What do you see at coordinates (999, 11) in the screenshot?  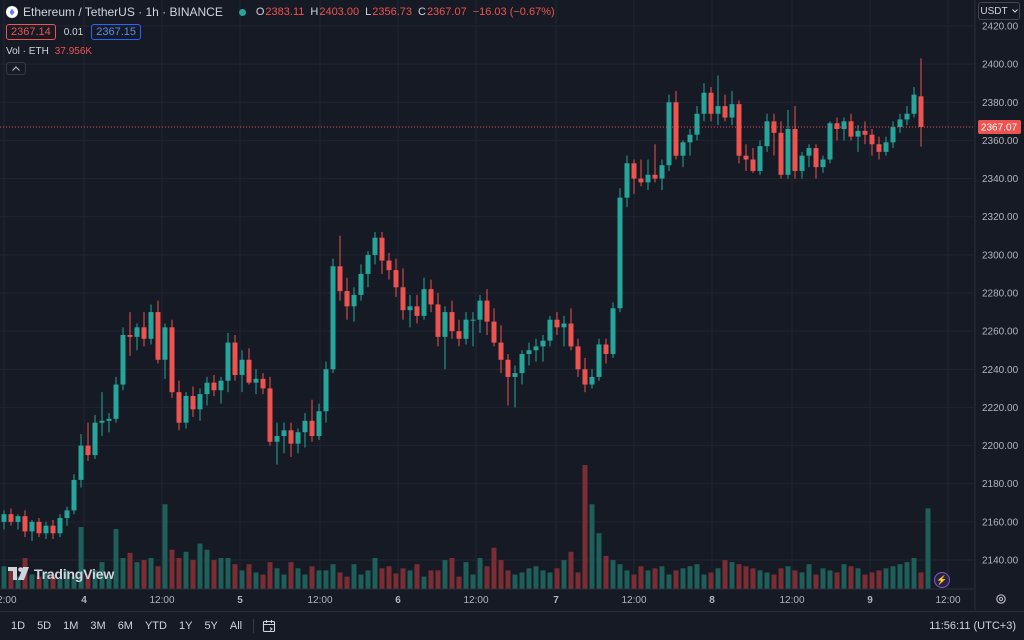 I see `currency-selector: USDT` at bounding box center [999, 11].